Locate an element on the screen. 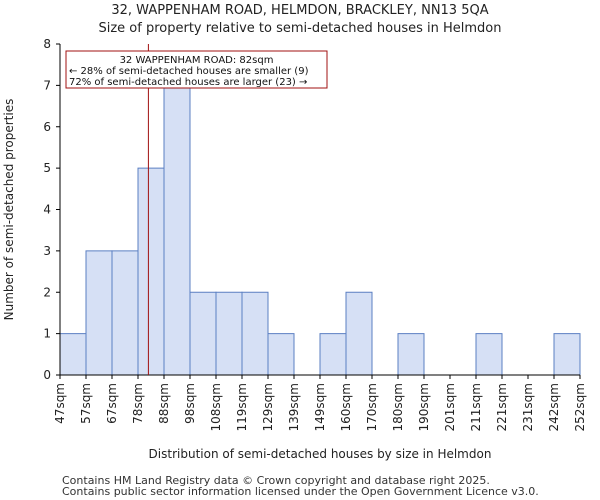 The height and width of the screenshot is (500, 600). x-tick-label: 78sqm is located at coordinates (138, 403).